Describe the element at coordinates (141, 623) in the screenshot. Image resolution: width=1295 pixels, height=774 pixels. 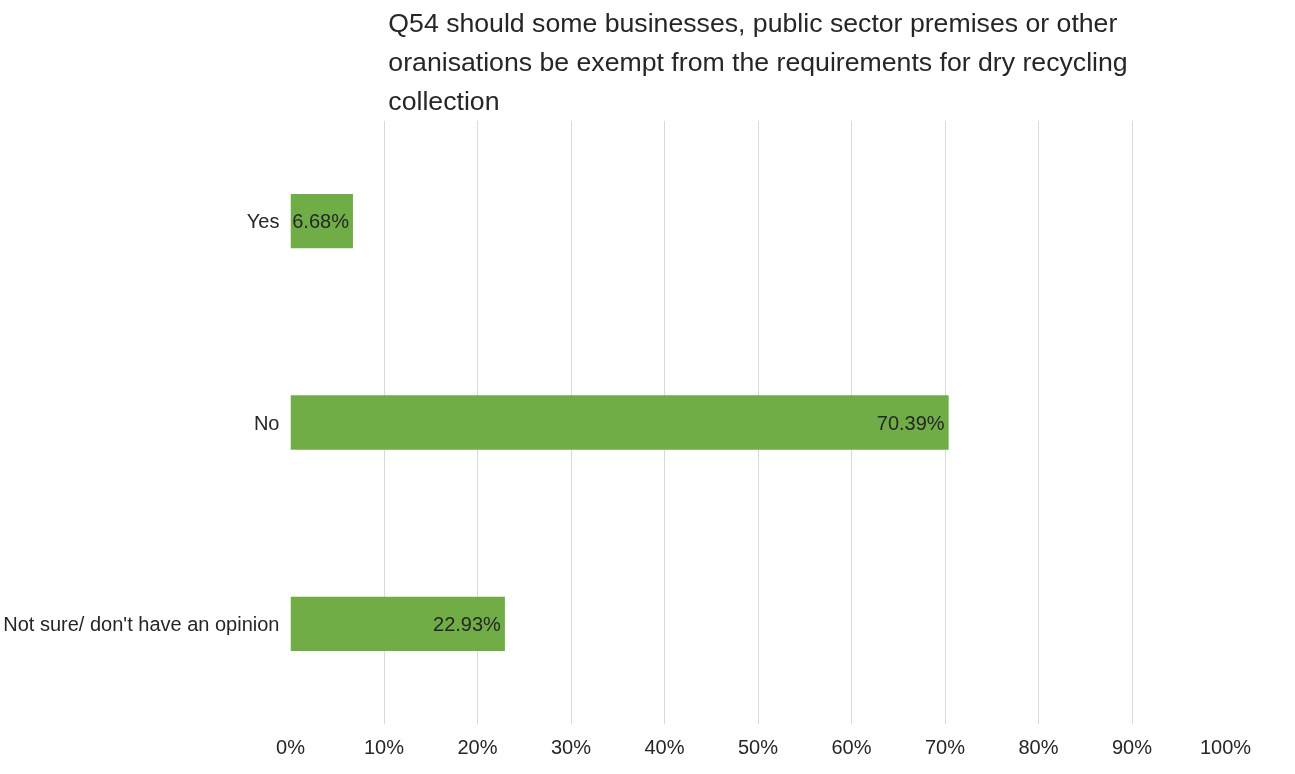
I see `y-tick-label: Not sure/ don't have an opinion` at that location.